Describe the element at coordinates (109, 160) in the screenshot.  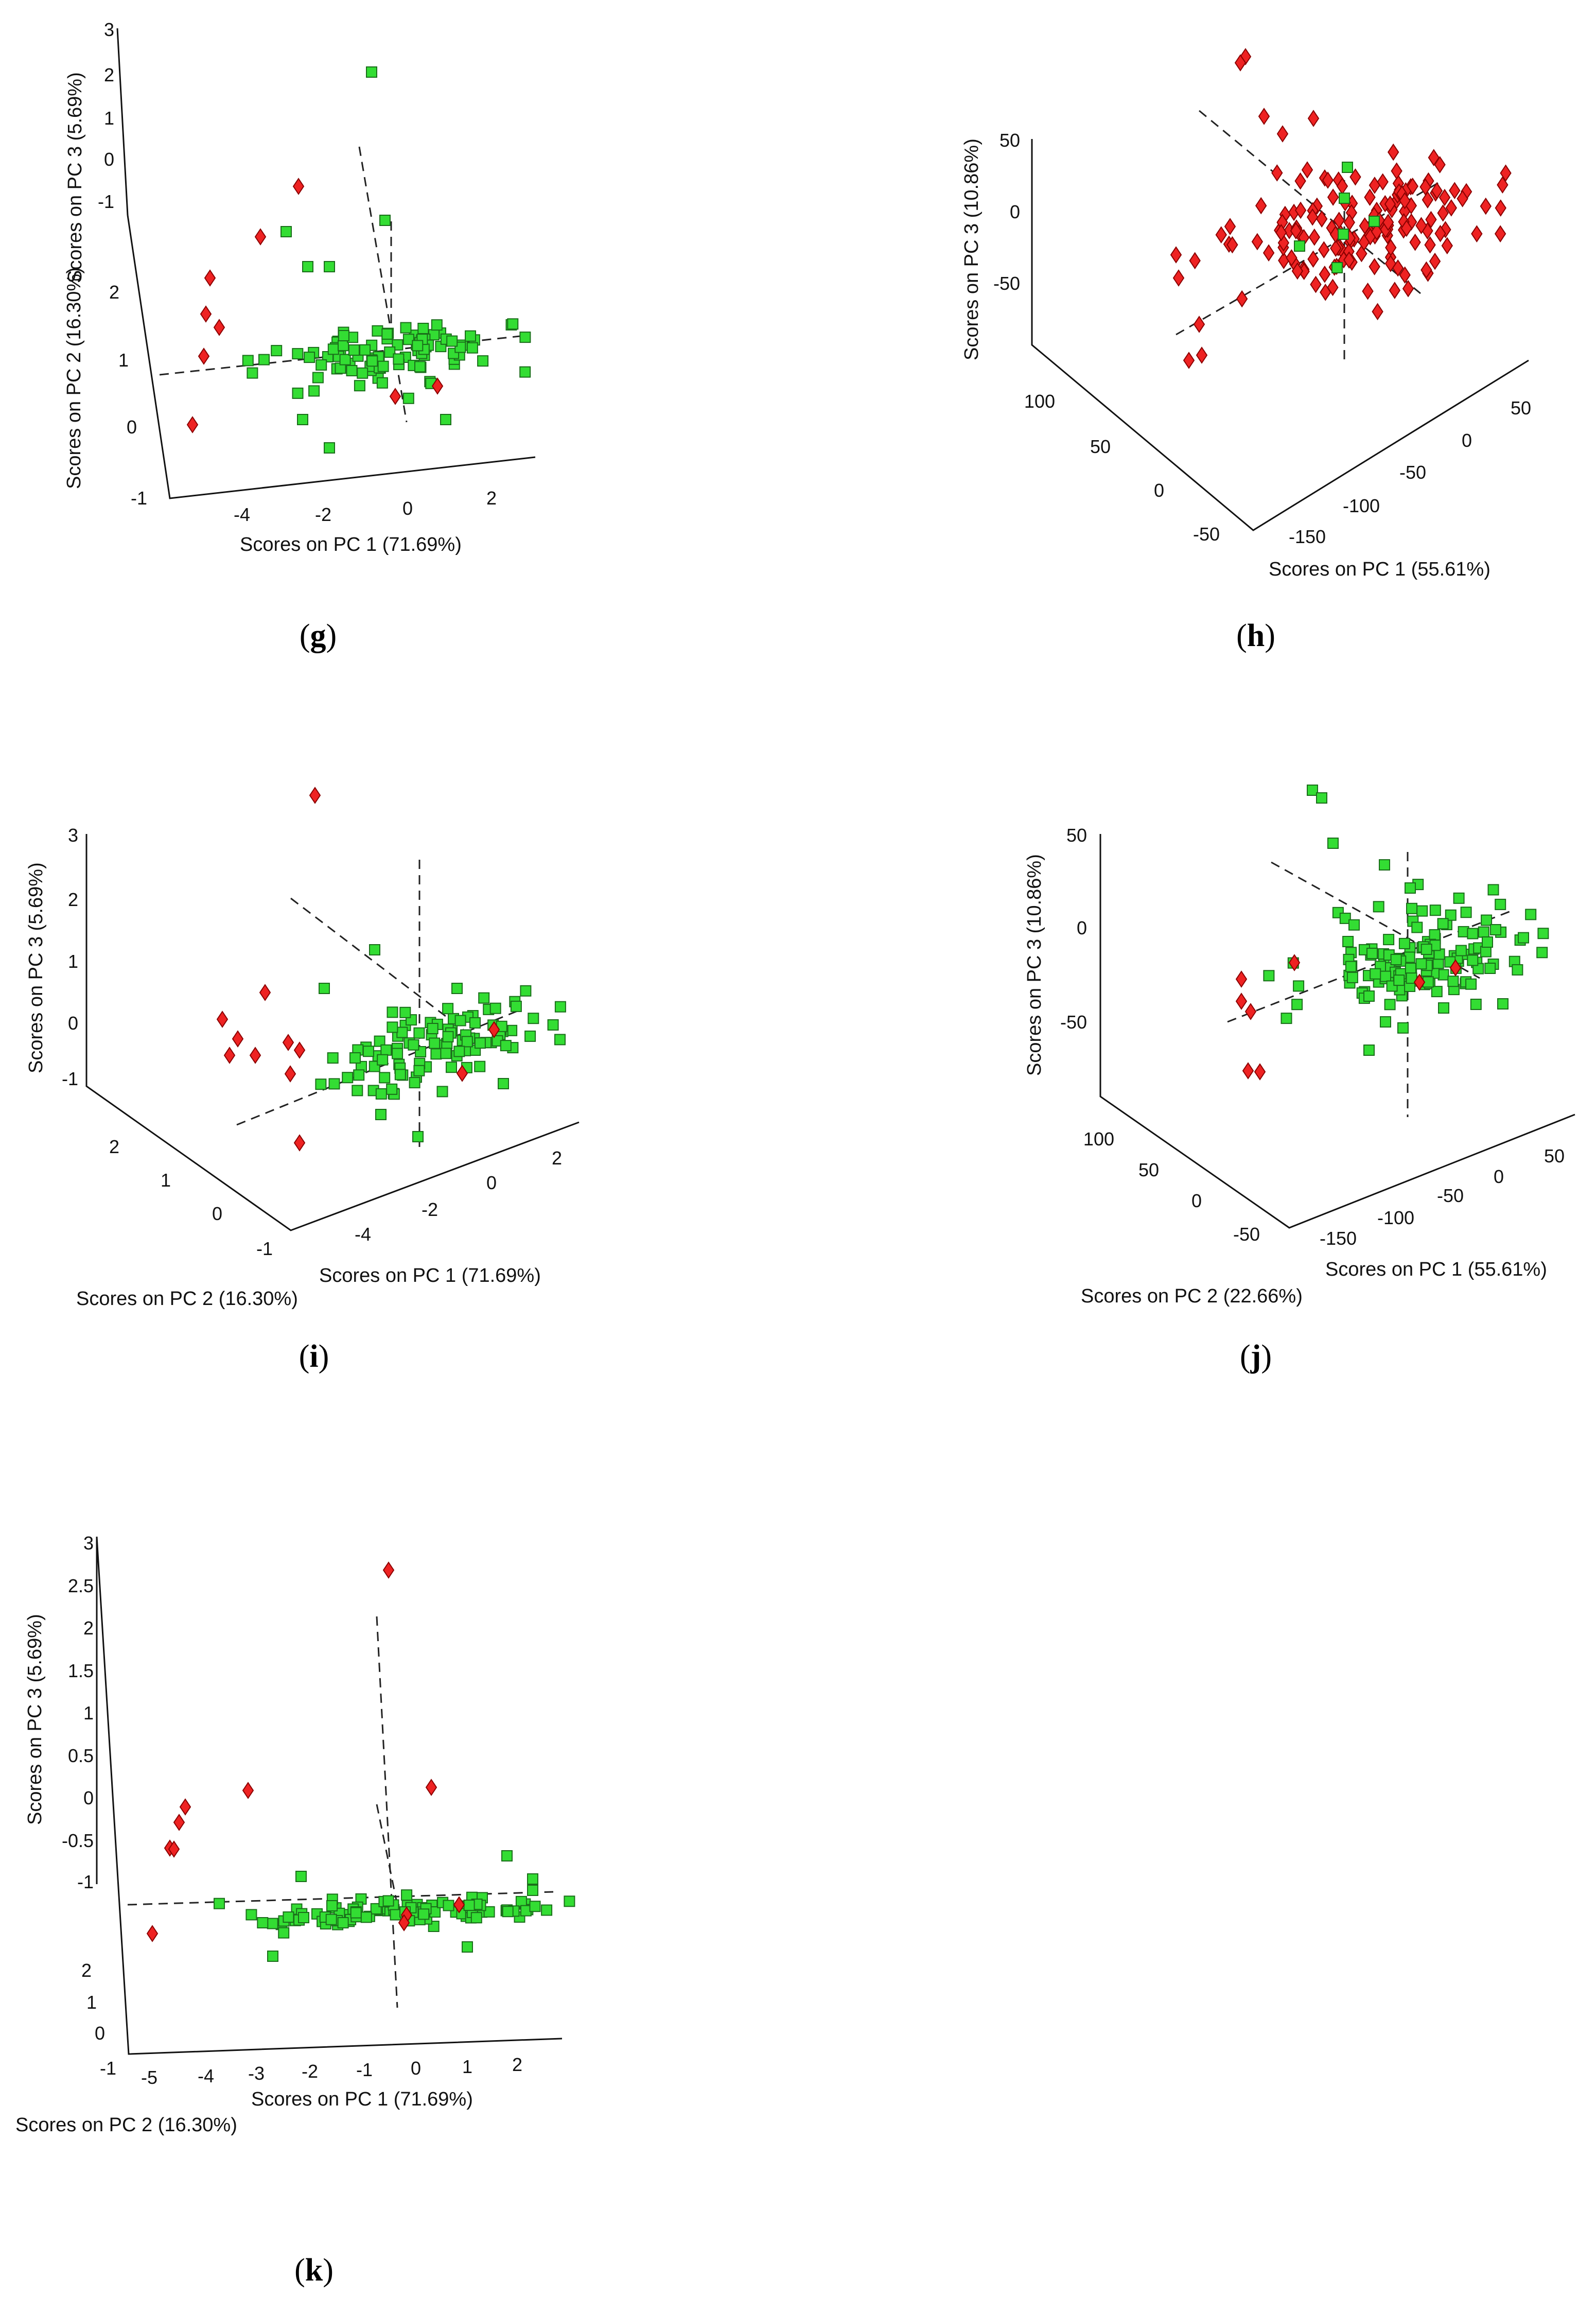
I see `panel-g-z-tick: 0` at that location.